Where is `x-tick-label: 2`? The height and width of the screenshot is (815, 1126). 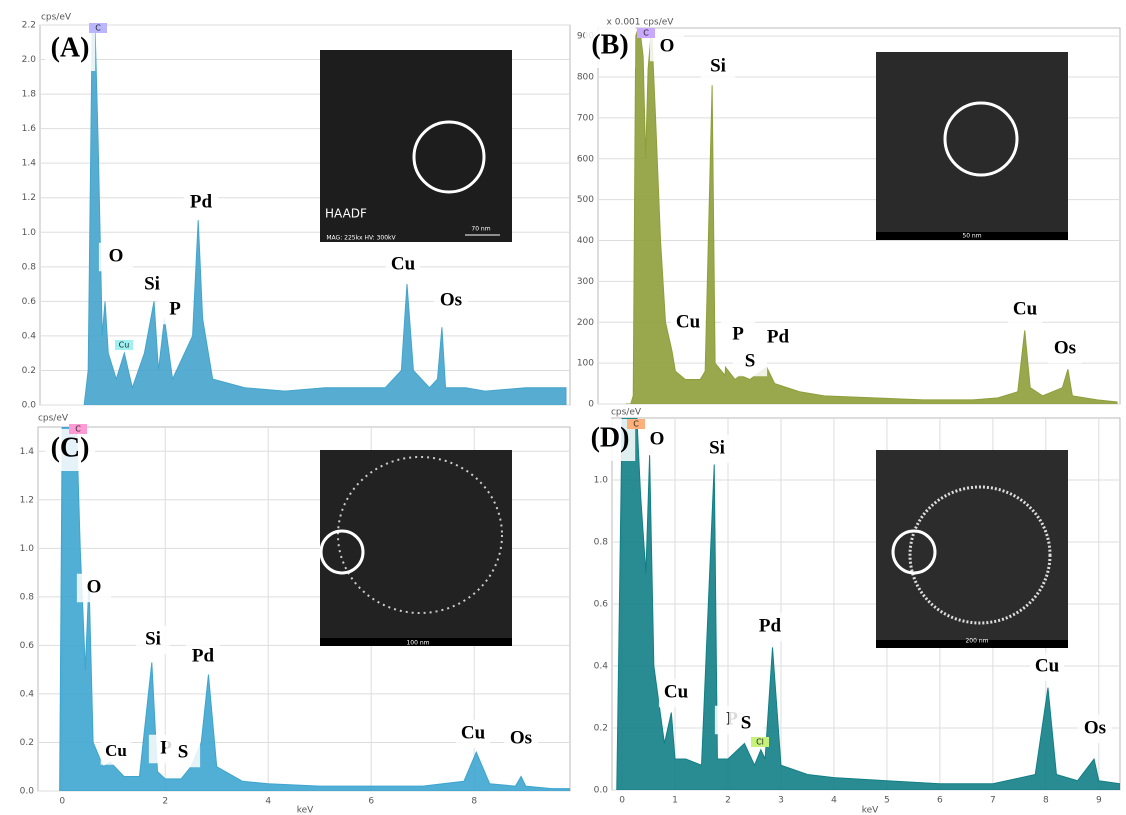 x-tick-label: 2 is located at coordinates (728, 801).